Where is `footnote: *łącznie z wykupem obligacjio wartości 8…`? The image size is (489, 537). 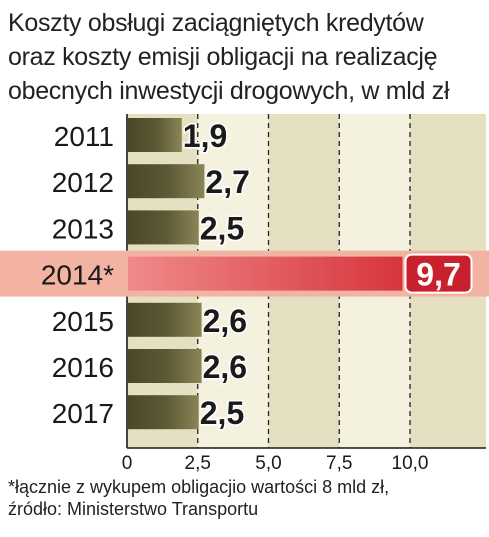
footnote: *łącznie z wykupem obligacjio wartości 8… is located at coordinates (247, 498).